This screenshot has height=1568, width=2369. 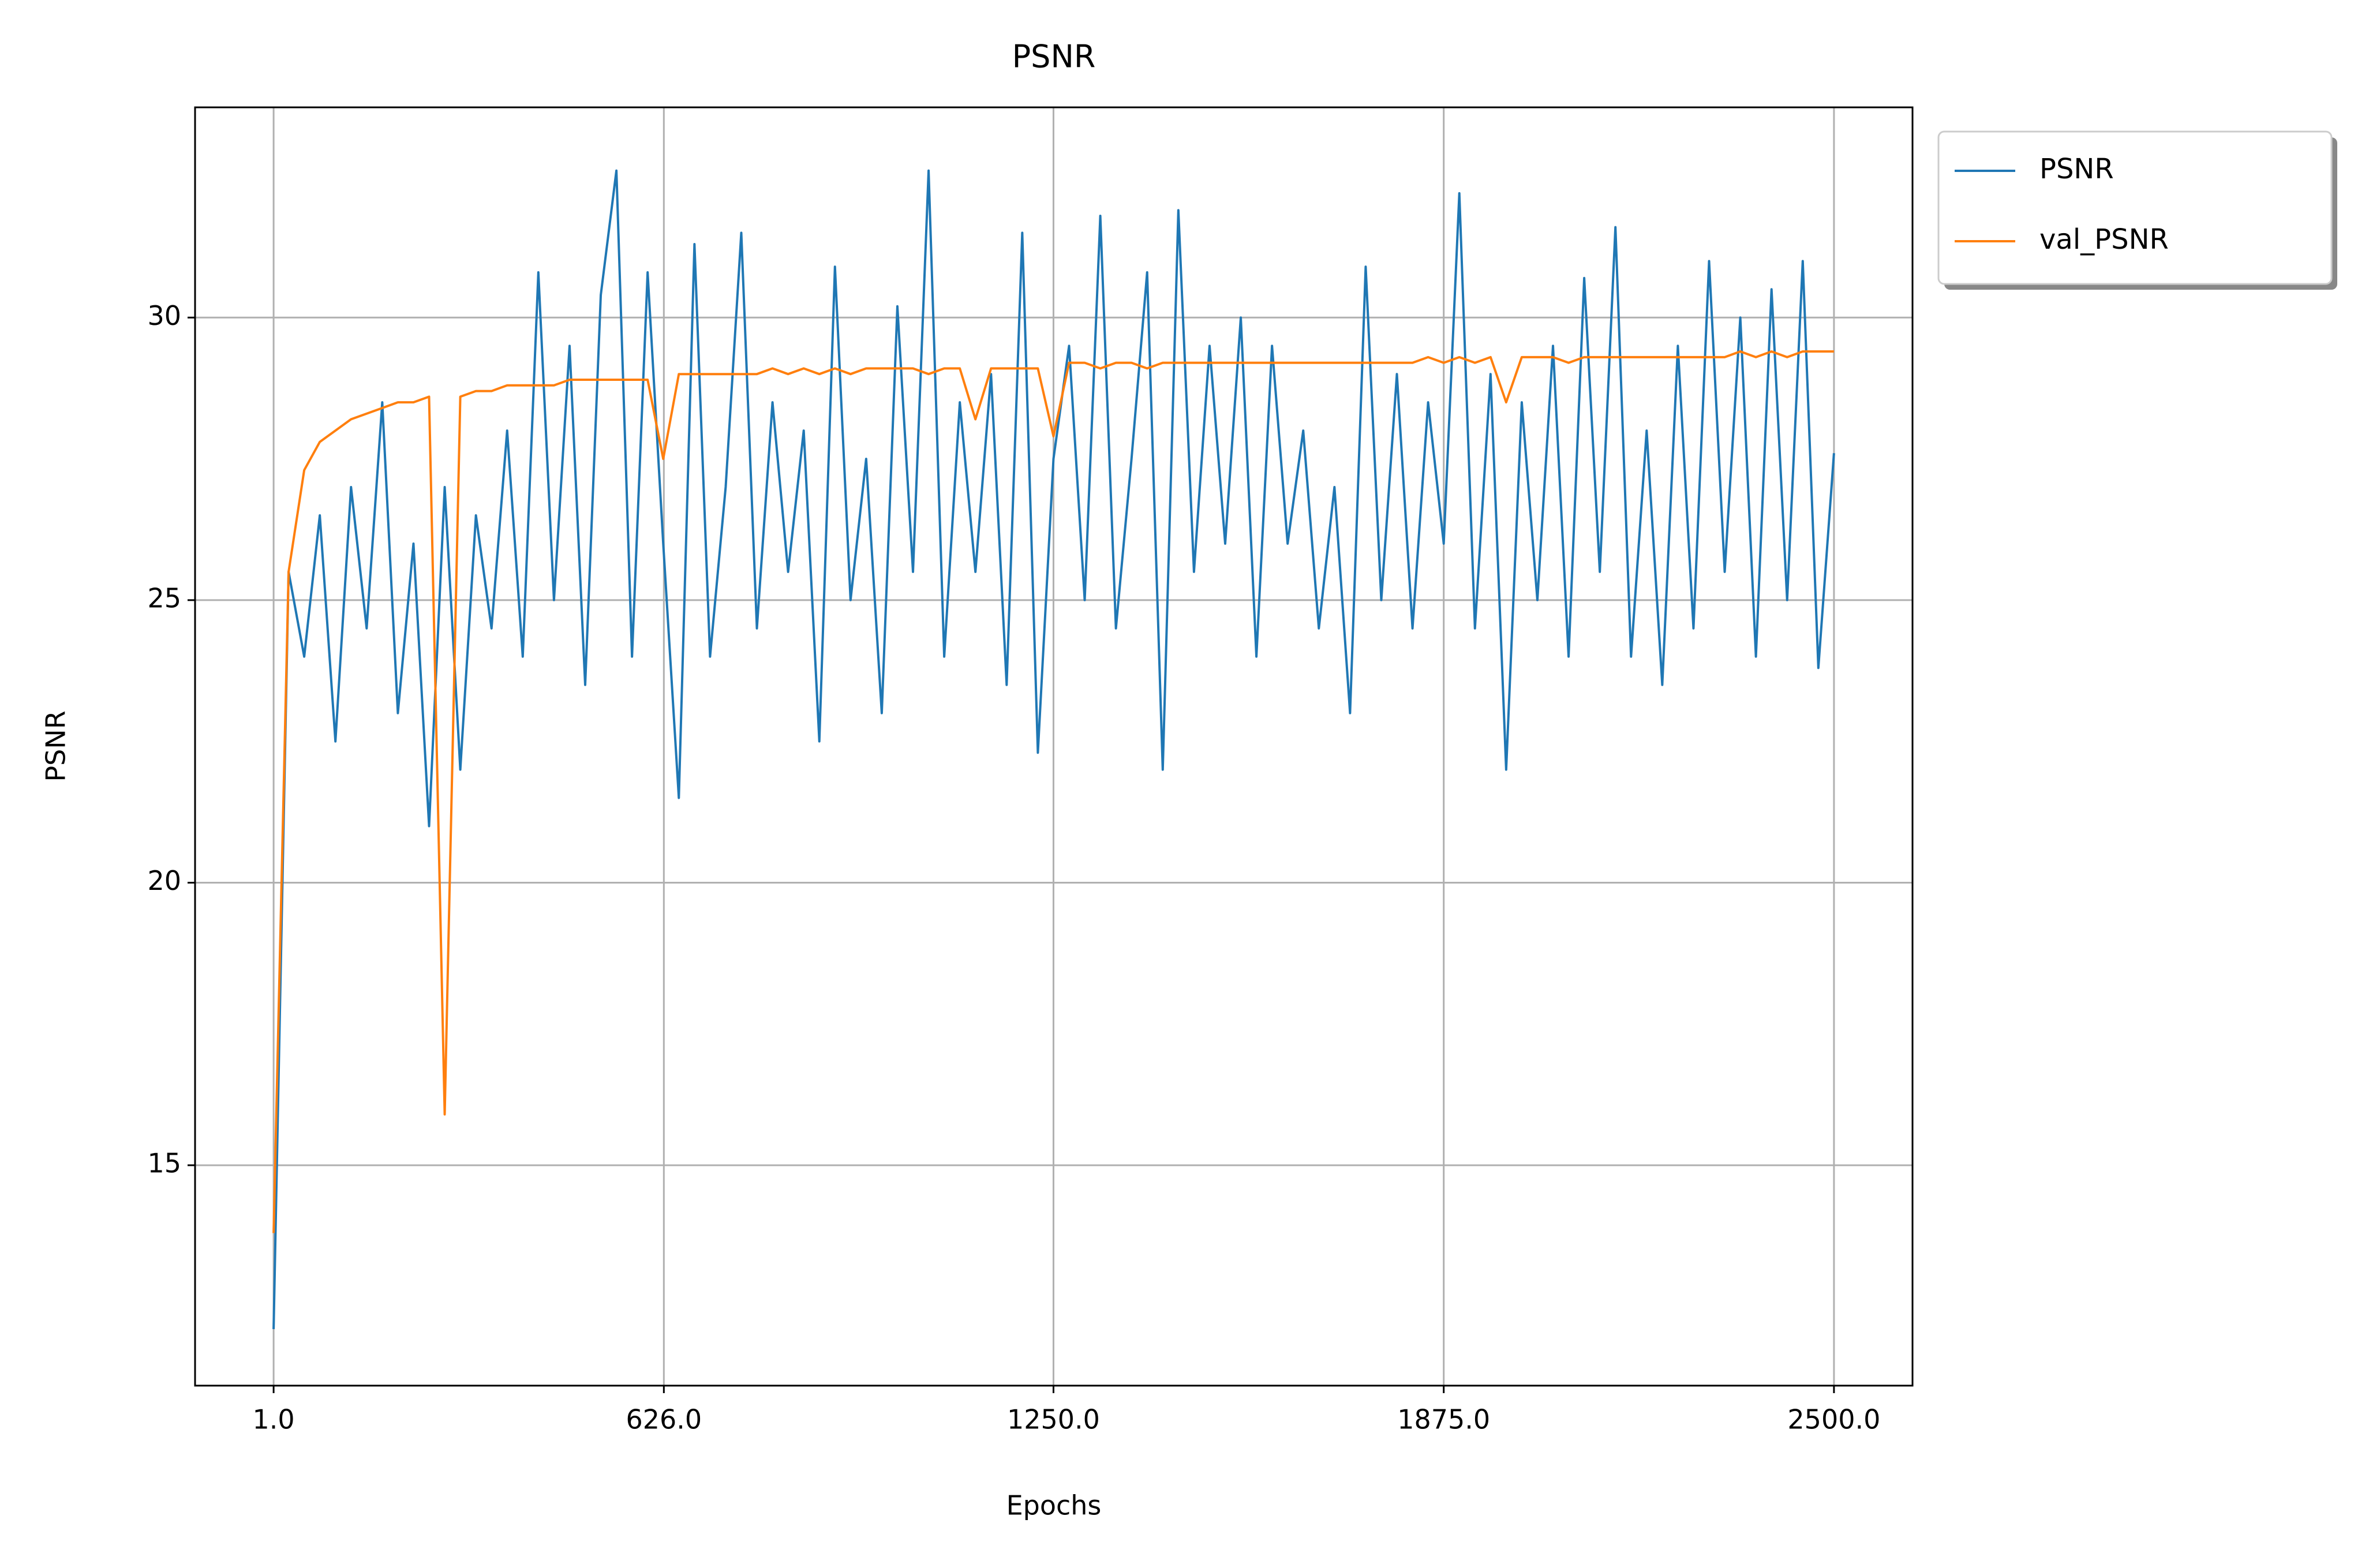 What do you see at coordinates (164, 880) in the screenshot?
I see `y-tick-label: 20` at bounding box center [164, 880].